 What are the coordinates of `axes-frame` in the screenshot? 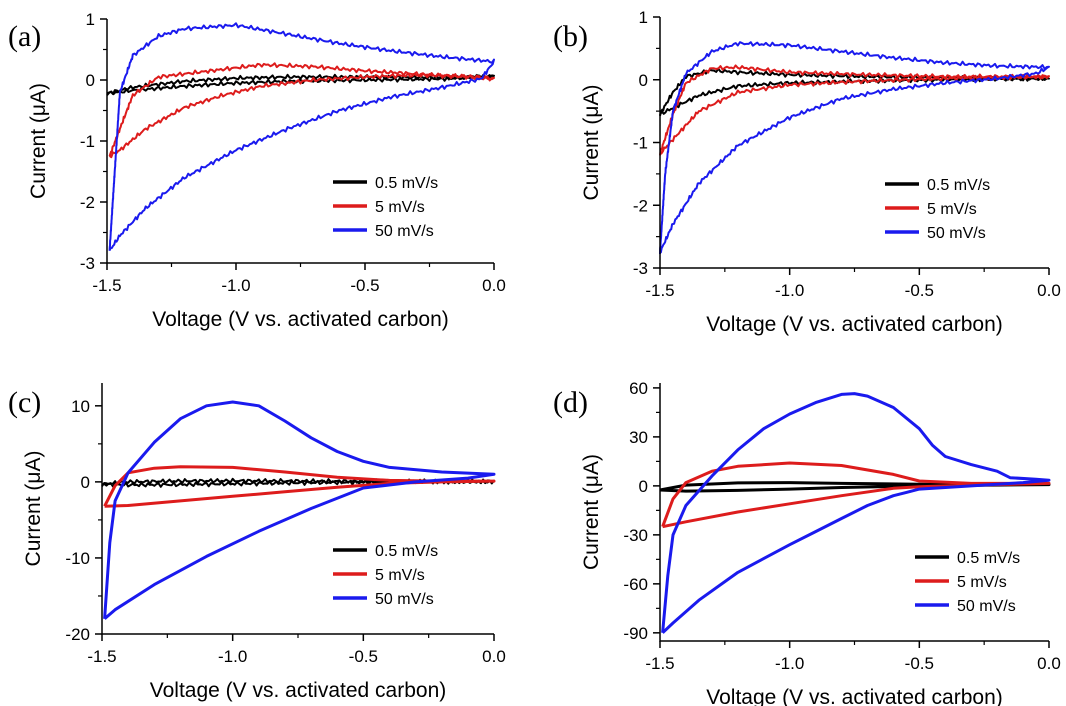 It's located at (297, 509).